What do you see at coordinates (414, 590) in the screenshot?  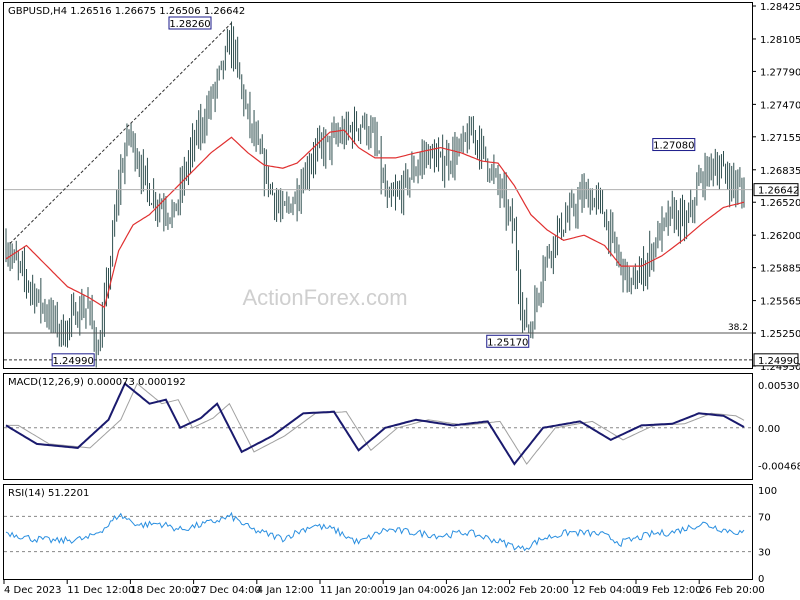 I see `time-tick-label: 19 Jan 04:00` at bounding box center [414, 590].